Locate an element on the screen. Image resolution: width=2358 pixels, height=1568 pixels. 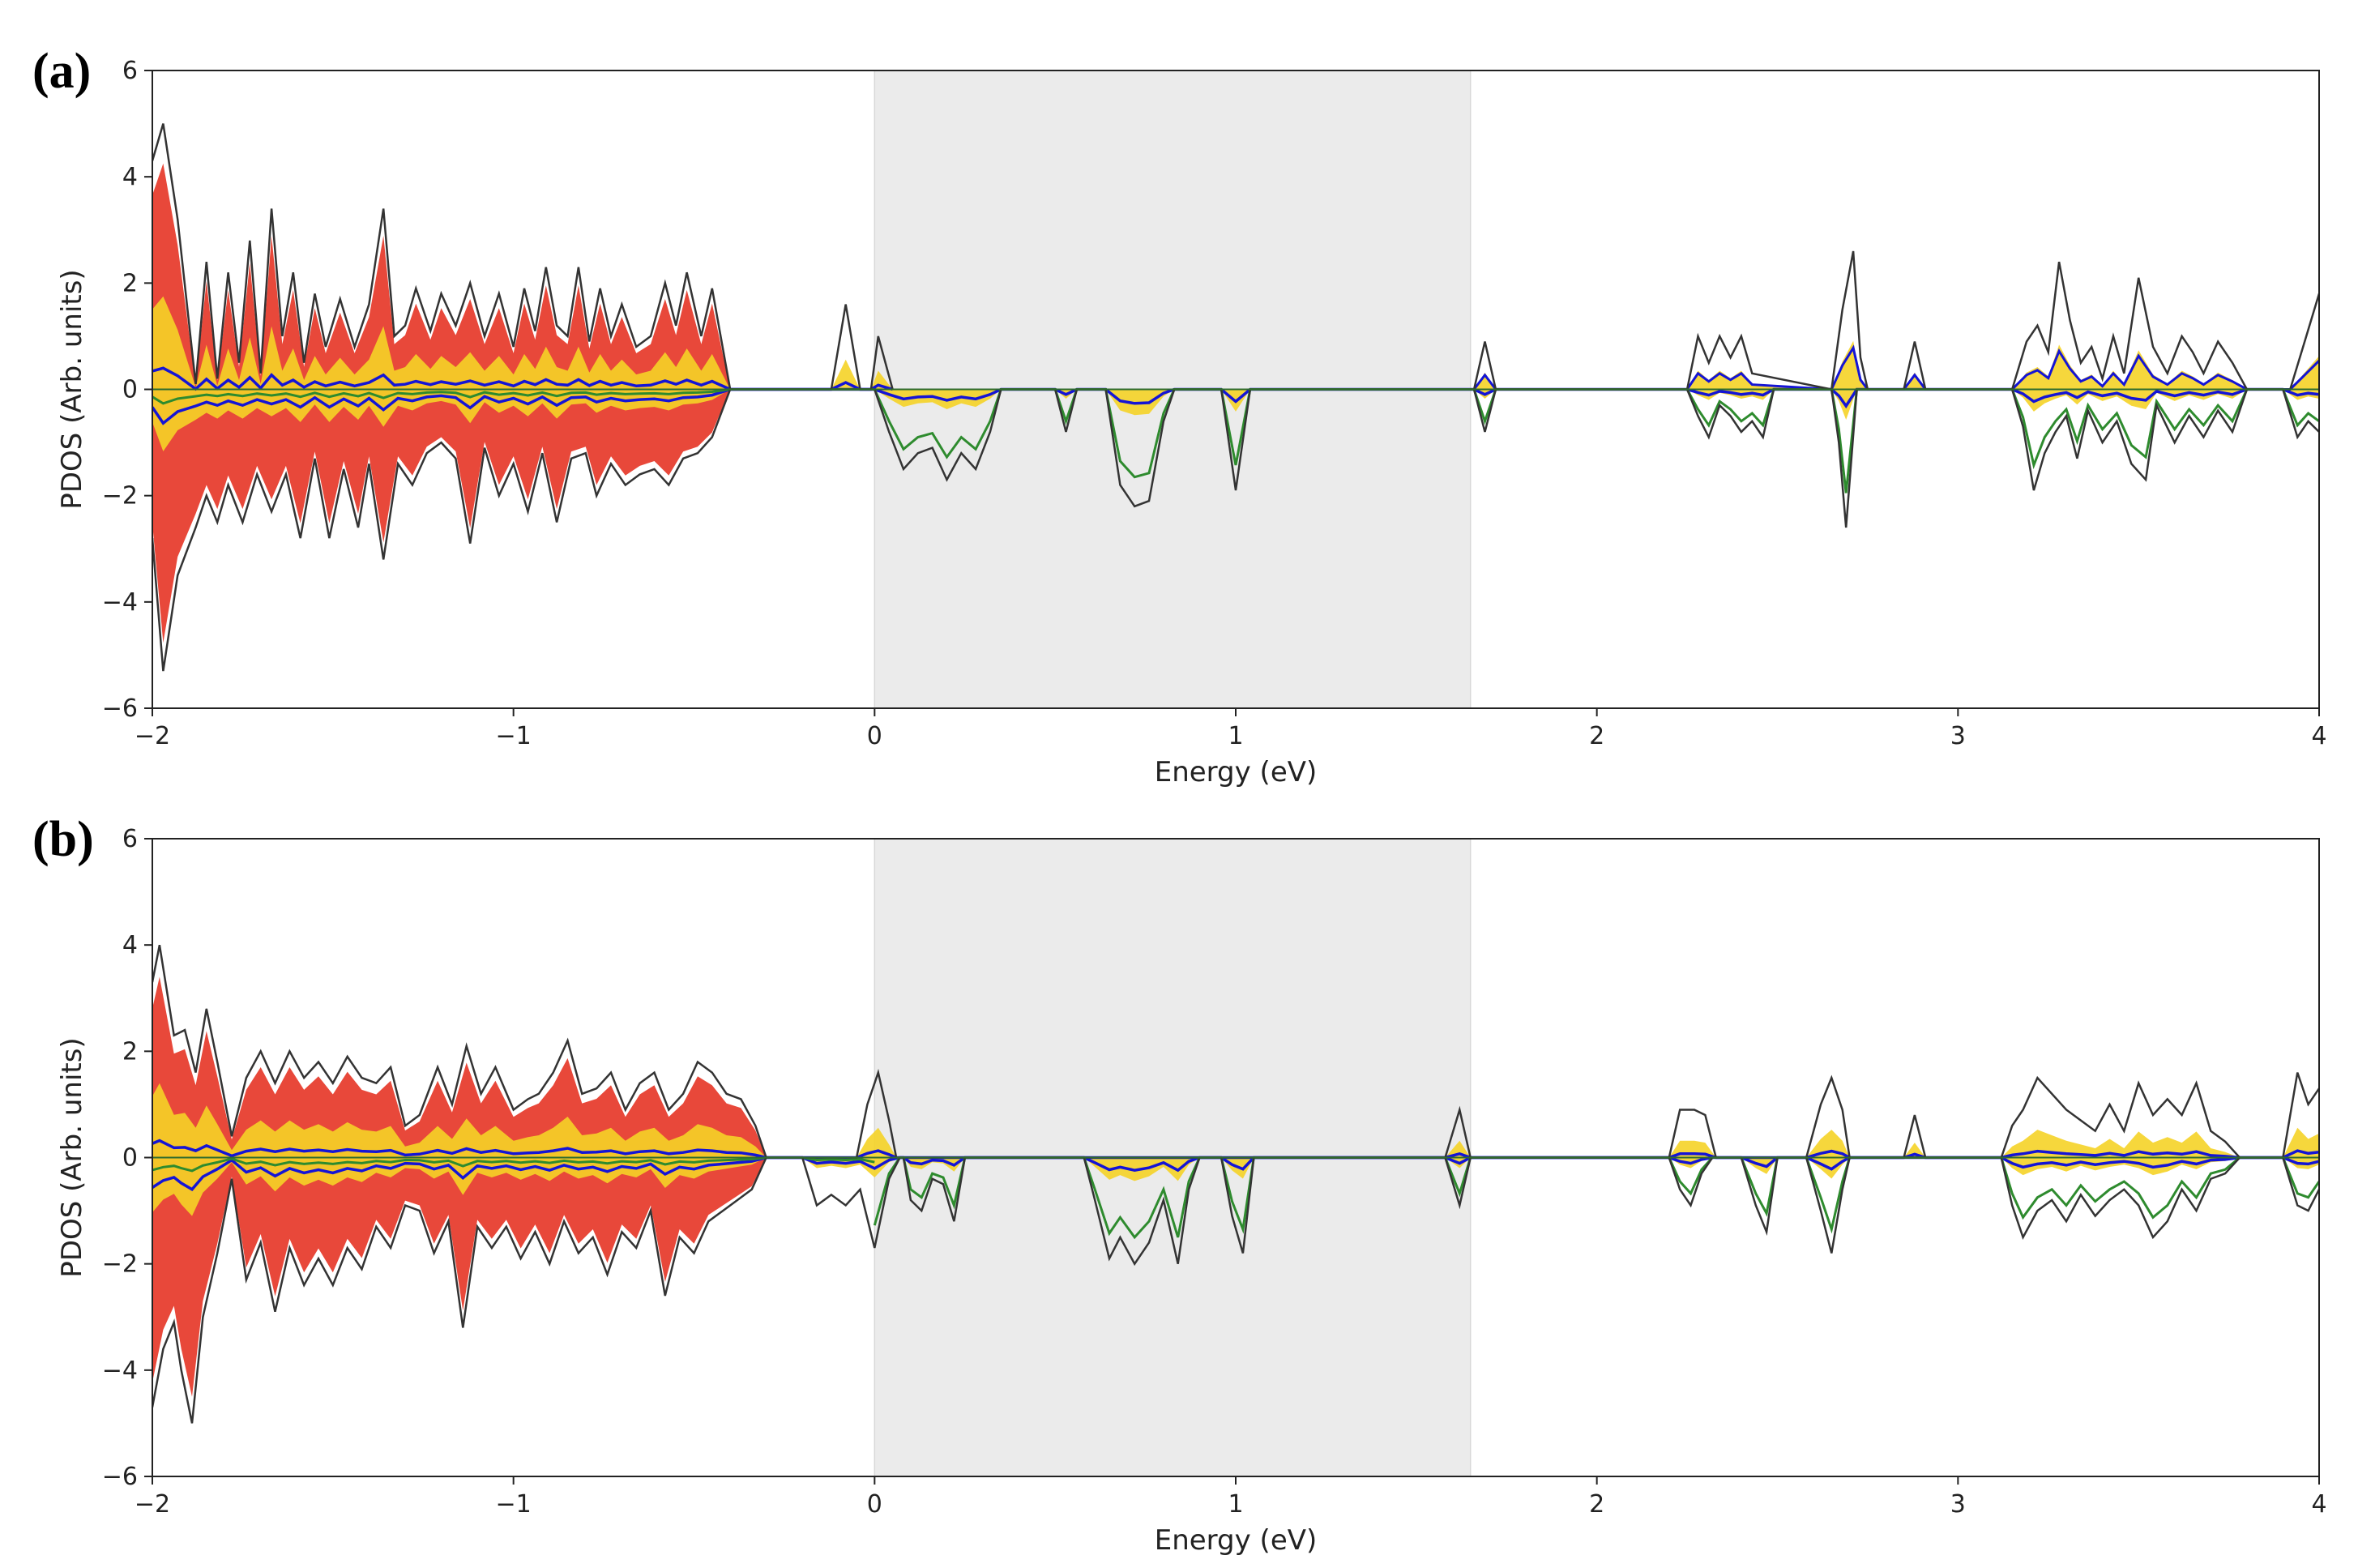
panel-label: (a) is located at coordinates (61, 72).